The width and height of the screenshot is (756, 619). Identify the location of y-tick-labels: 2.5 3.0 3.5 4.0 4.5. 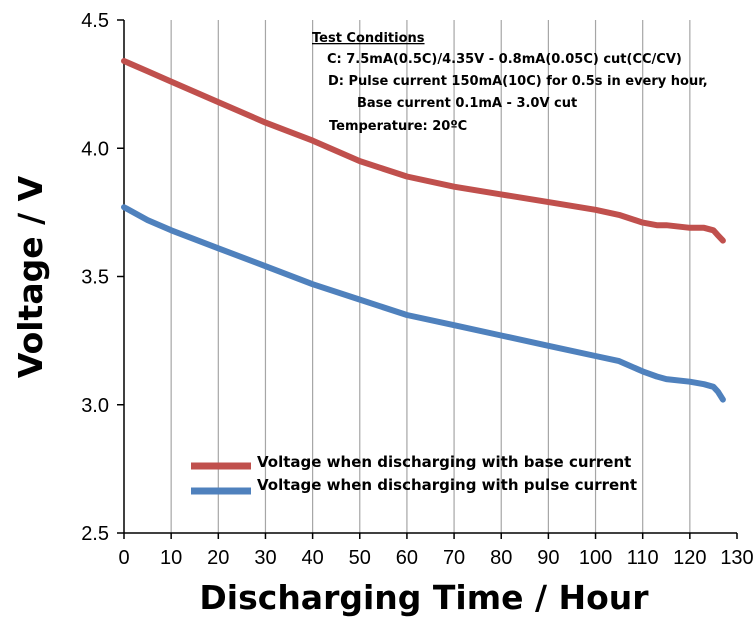
(95, 277).